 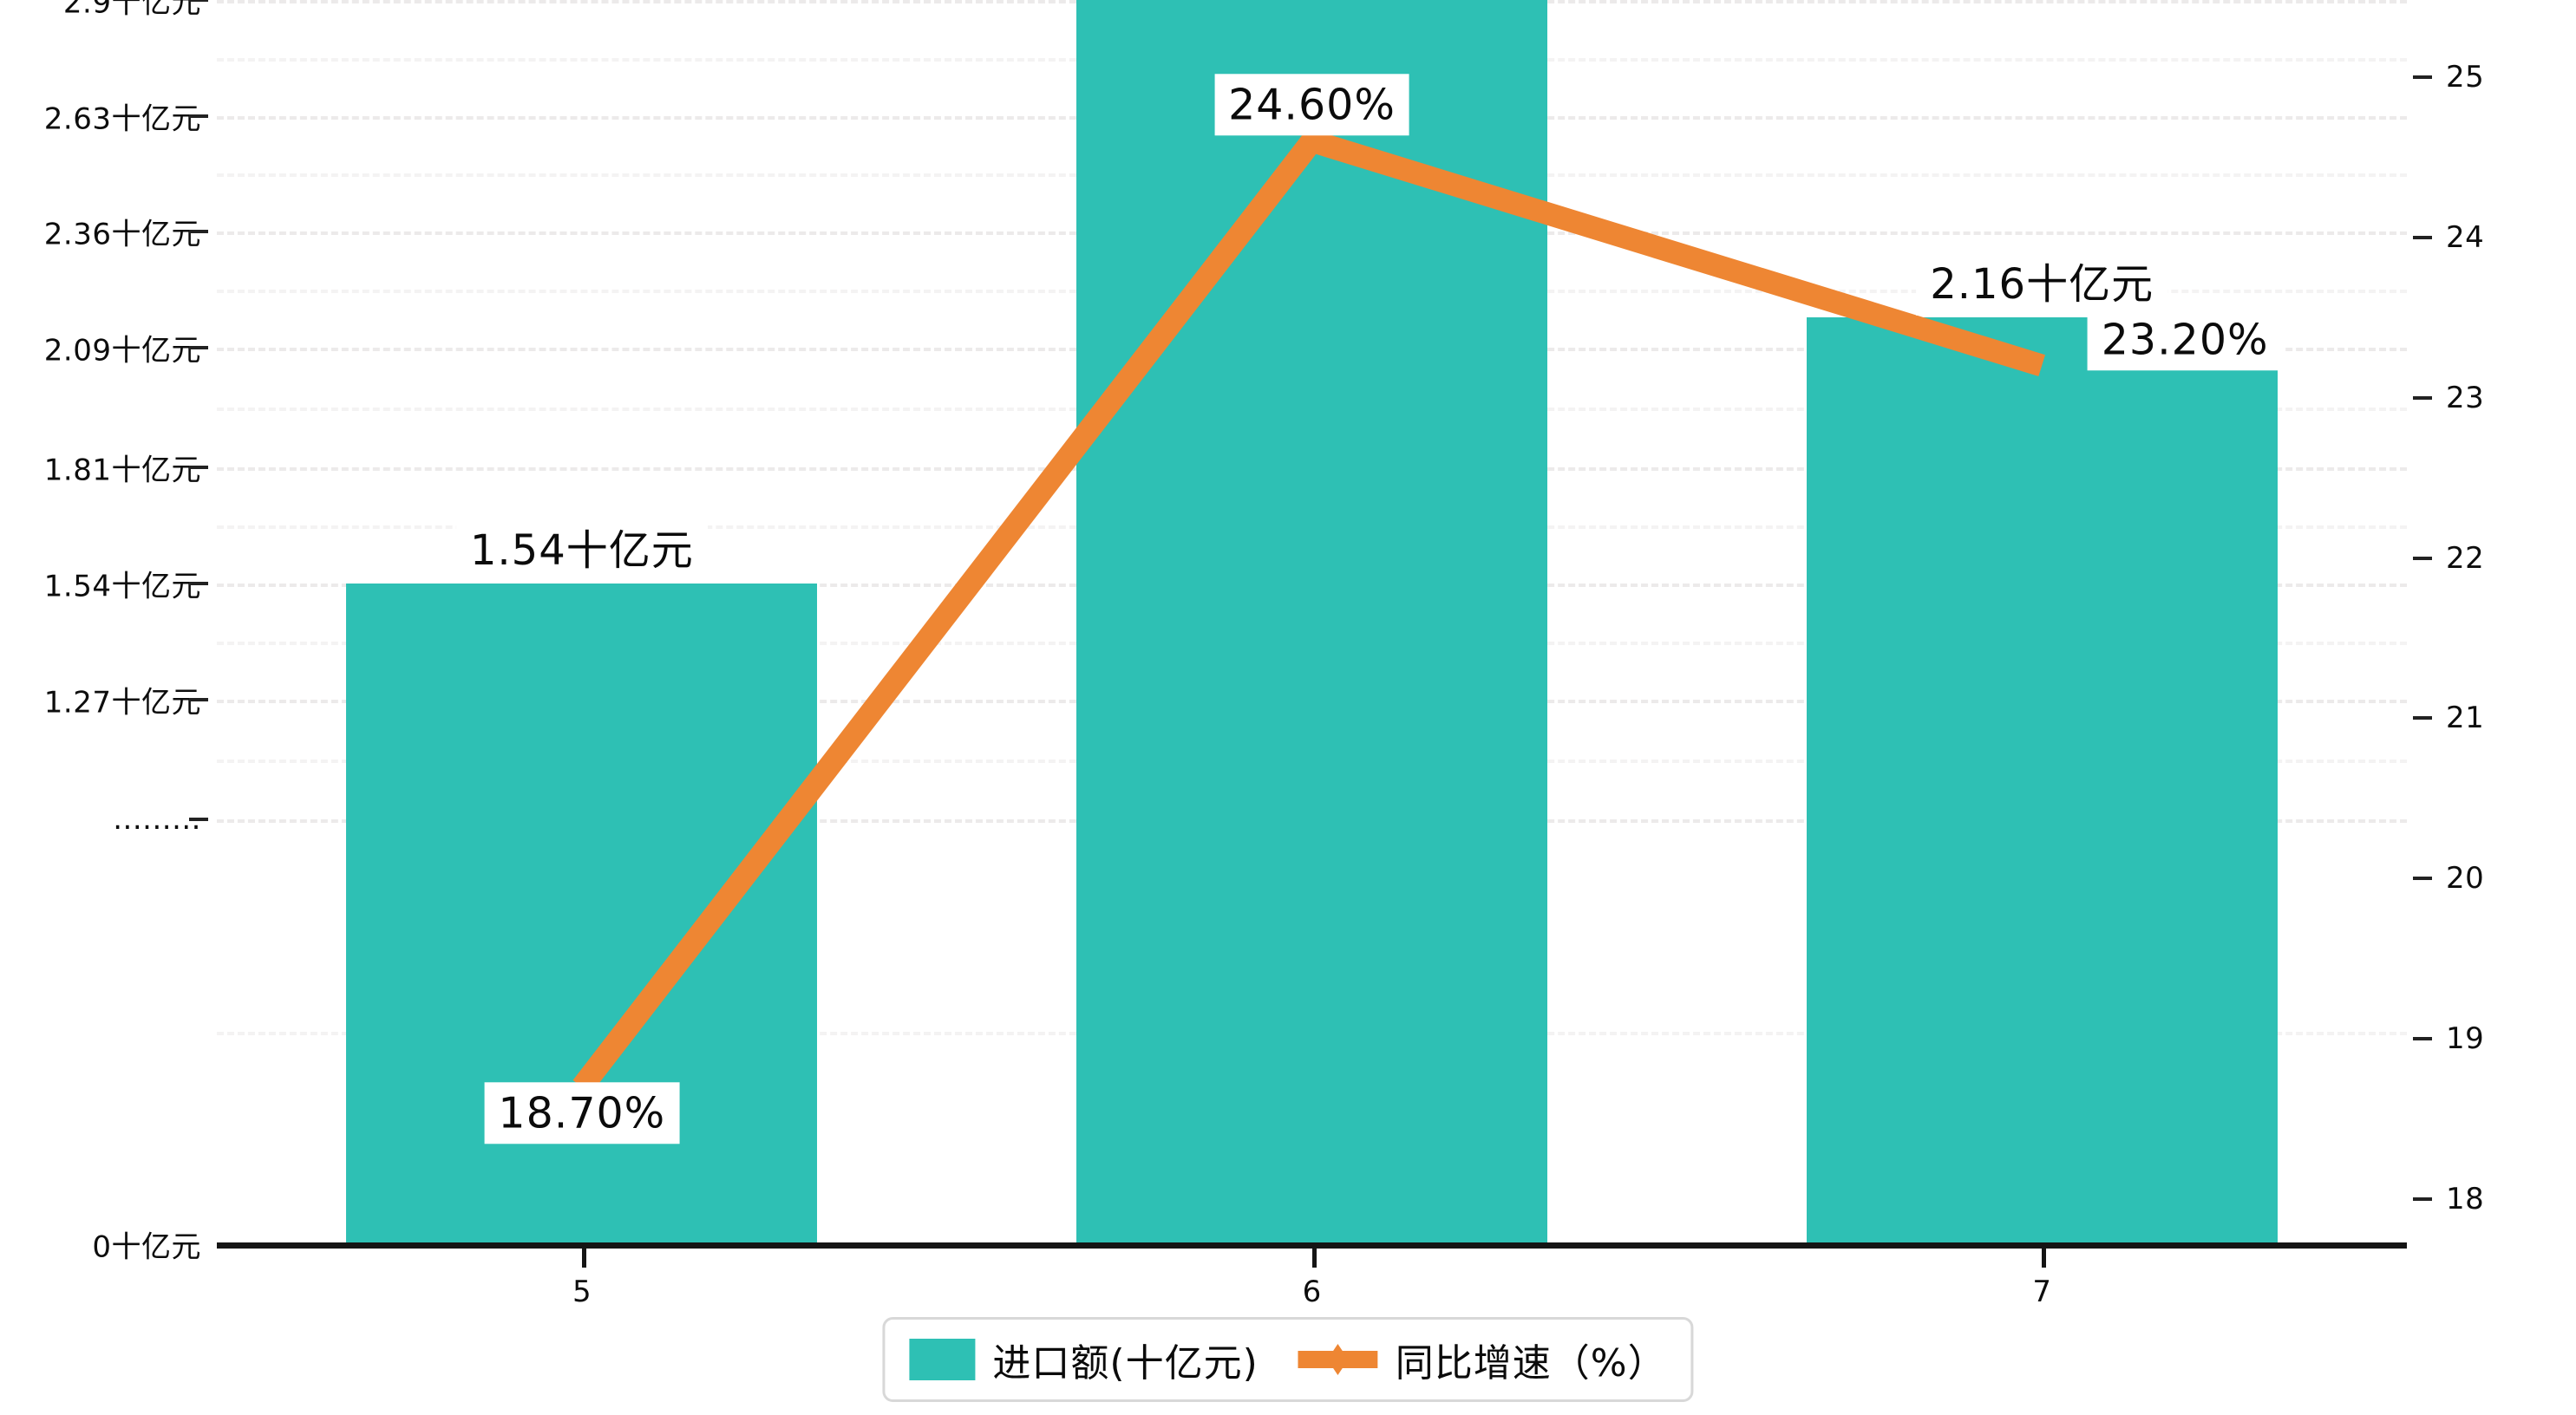 What do you see at coordinates (582, 1113) in the screenshot?
I see `line-value-label: 18.70%` at bounding box center [582, 1113].